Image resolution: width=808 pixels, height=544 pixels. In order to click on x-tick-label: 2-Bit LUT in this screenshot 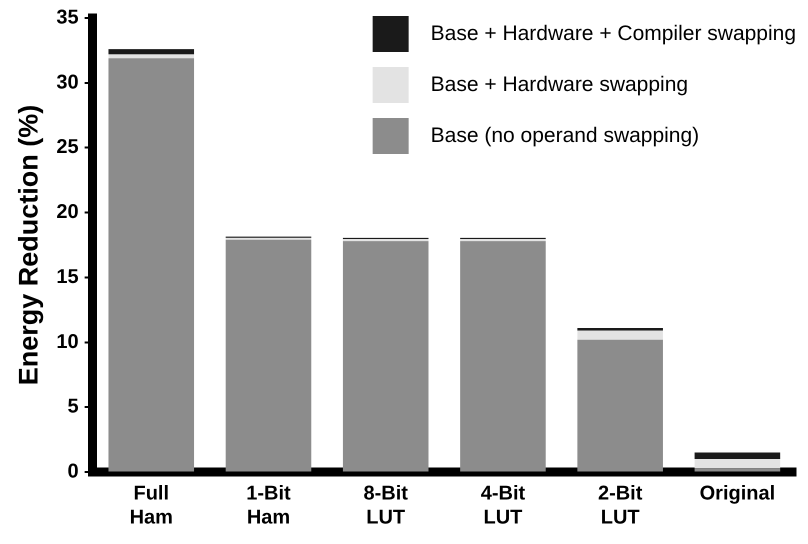, I will do `click(620, 505)`.